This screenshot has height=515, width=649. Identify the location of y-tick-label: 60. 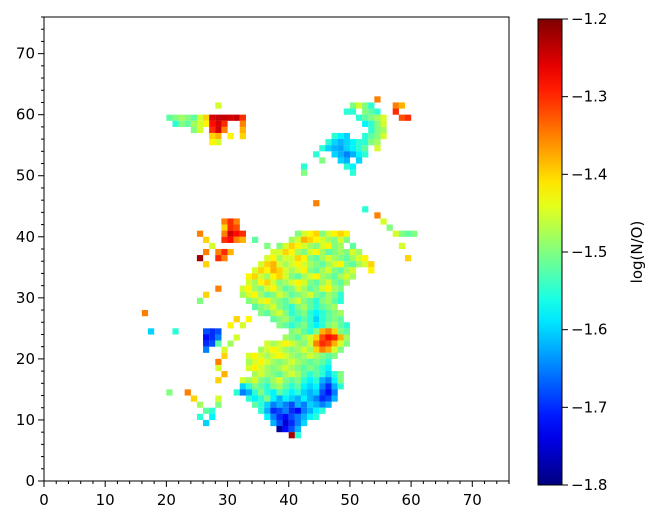
(25, 115).